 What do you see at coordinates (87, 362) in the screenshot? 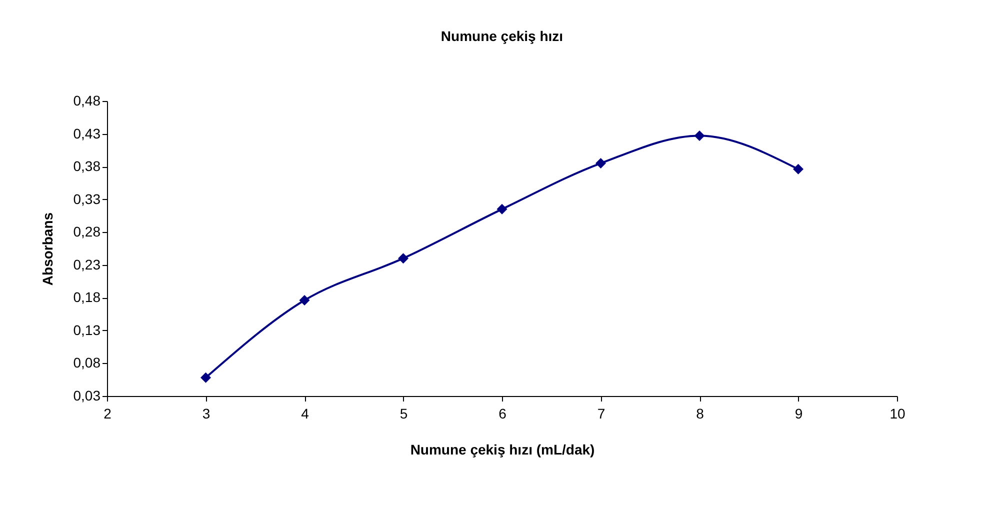
I see `y-tick-label: 0,08` at bounding box center [87, 362].